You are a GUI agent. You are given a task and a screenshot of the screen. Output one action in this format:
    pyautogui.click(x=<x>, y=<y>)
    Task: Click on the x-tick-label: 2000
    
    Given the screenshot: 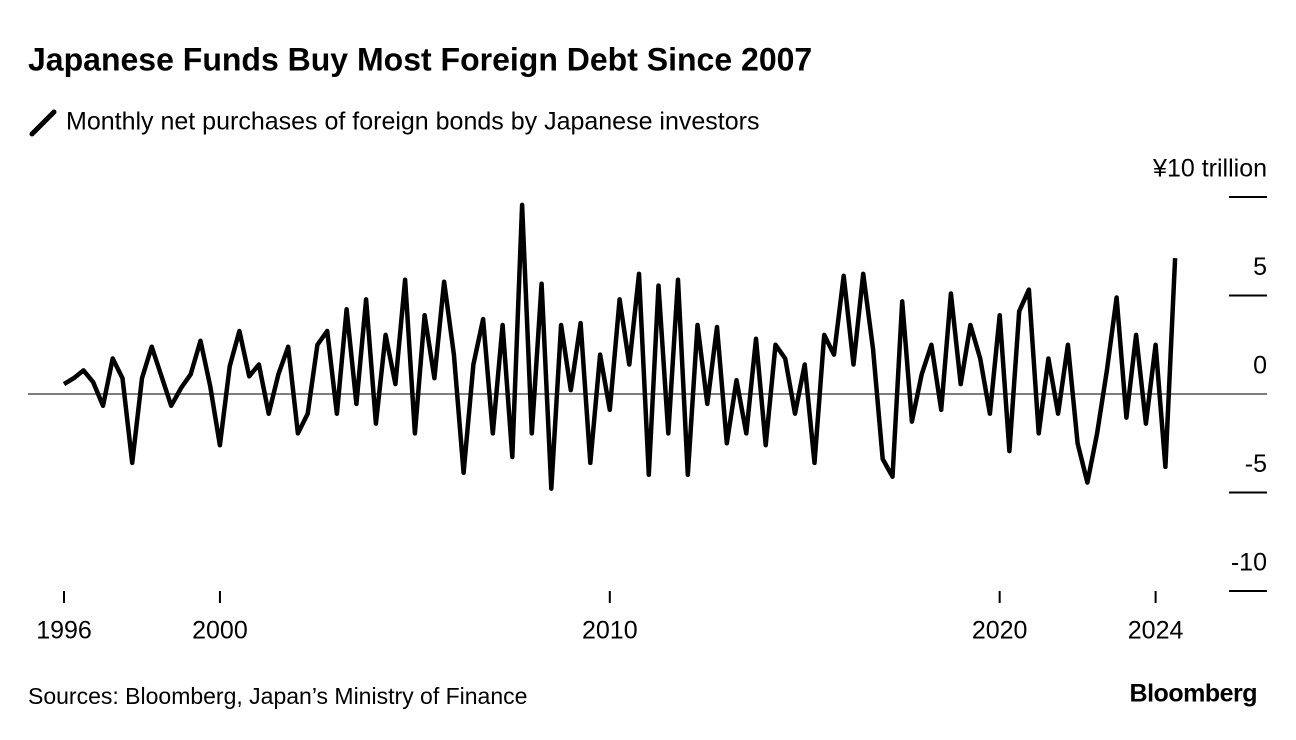 What is the action you would take?
    pyautogui.click(x=220, y=631)
    